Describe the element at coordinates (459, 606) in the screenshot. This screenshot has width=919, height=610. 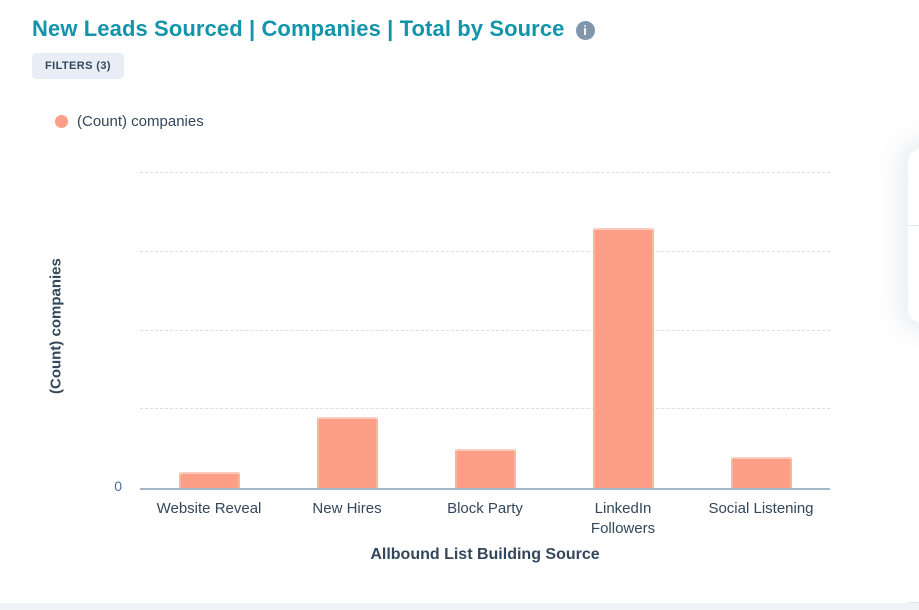
I see `card-bottom-edge` at that location.